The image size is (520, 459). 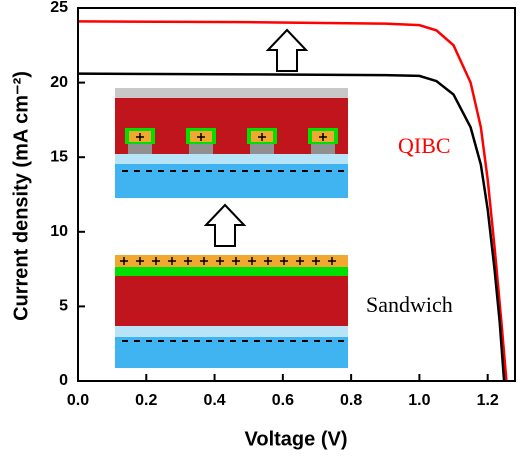 I want to click on x-tick-label: 0.8, so click(x=351, y=400).